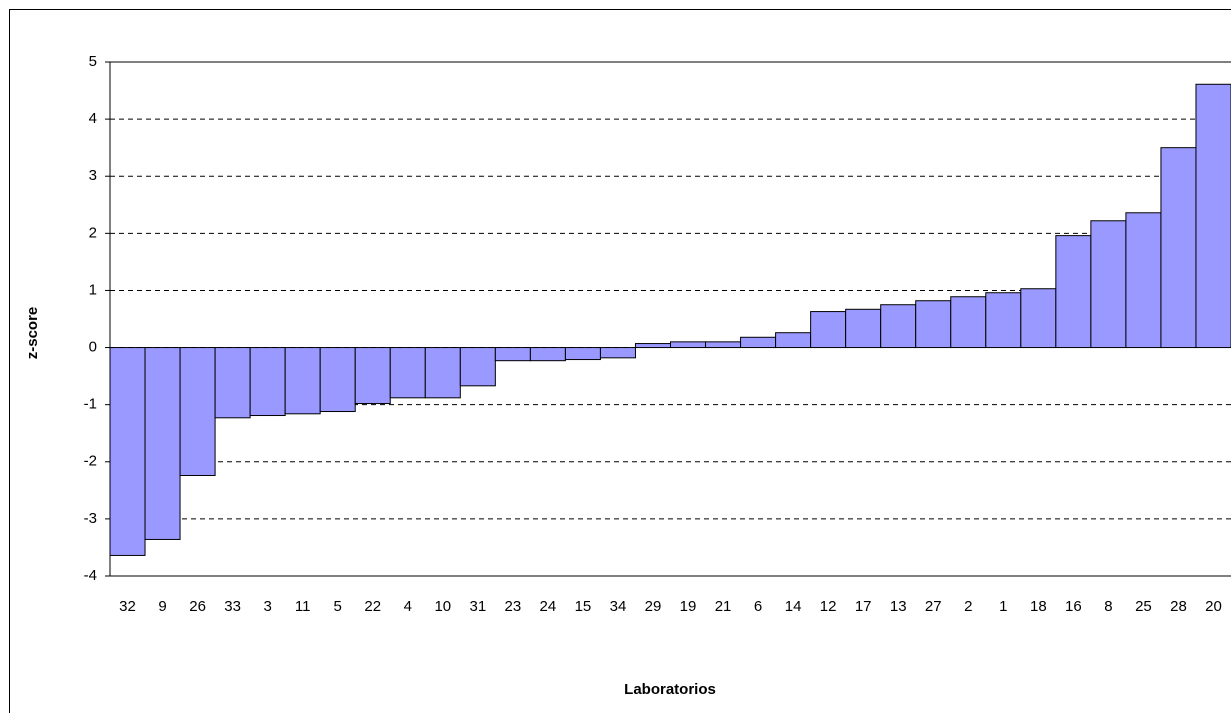 The image size is (1231, 713). What do you see at coordinates (1038, 606) in the screenshot?
I see `x-tick-label: 18` at bounding box center [1038, 606].